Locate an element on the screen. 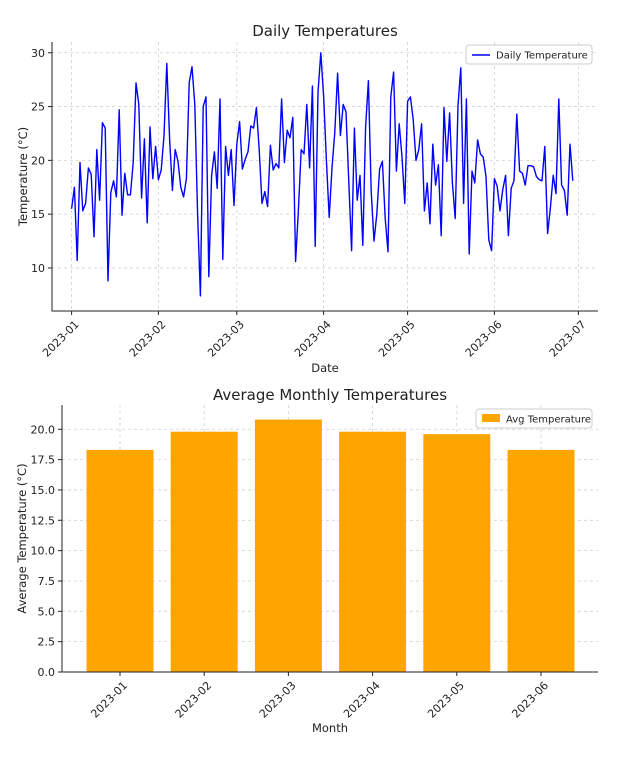  y-axis-label: Average Temperature (°C) is located at coordinates (22, 538).